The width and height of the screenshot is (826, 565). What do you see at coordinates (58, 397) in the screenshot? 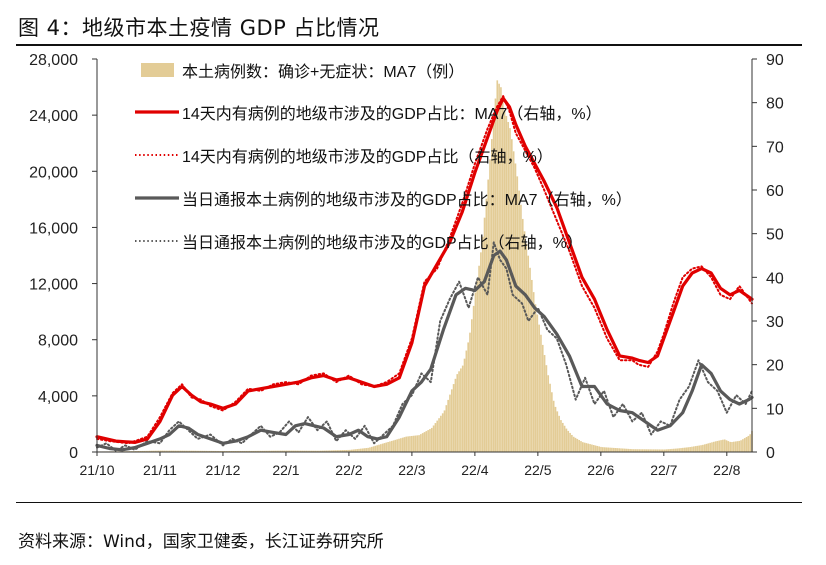
I see `left-tick-label: 4,000` at bounding box center [58, 397].